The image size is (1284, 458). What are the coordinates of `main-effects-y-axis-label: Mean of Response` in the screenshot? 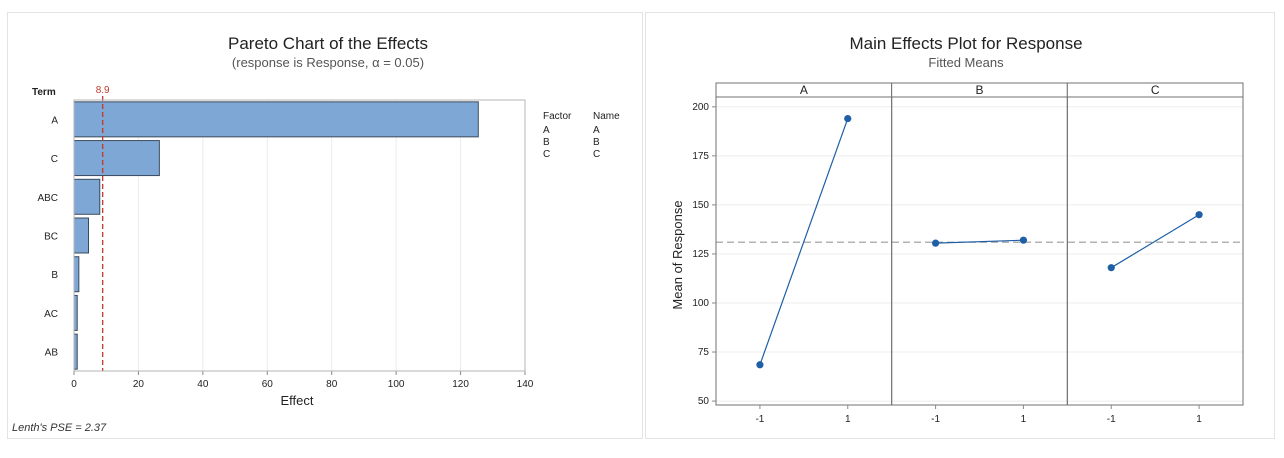 It's located at (677, 254).